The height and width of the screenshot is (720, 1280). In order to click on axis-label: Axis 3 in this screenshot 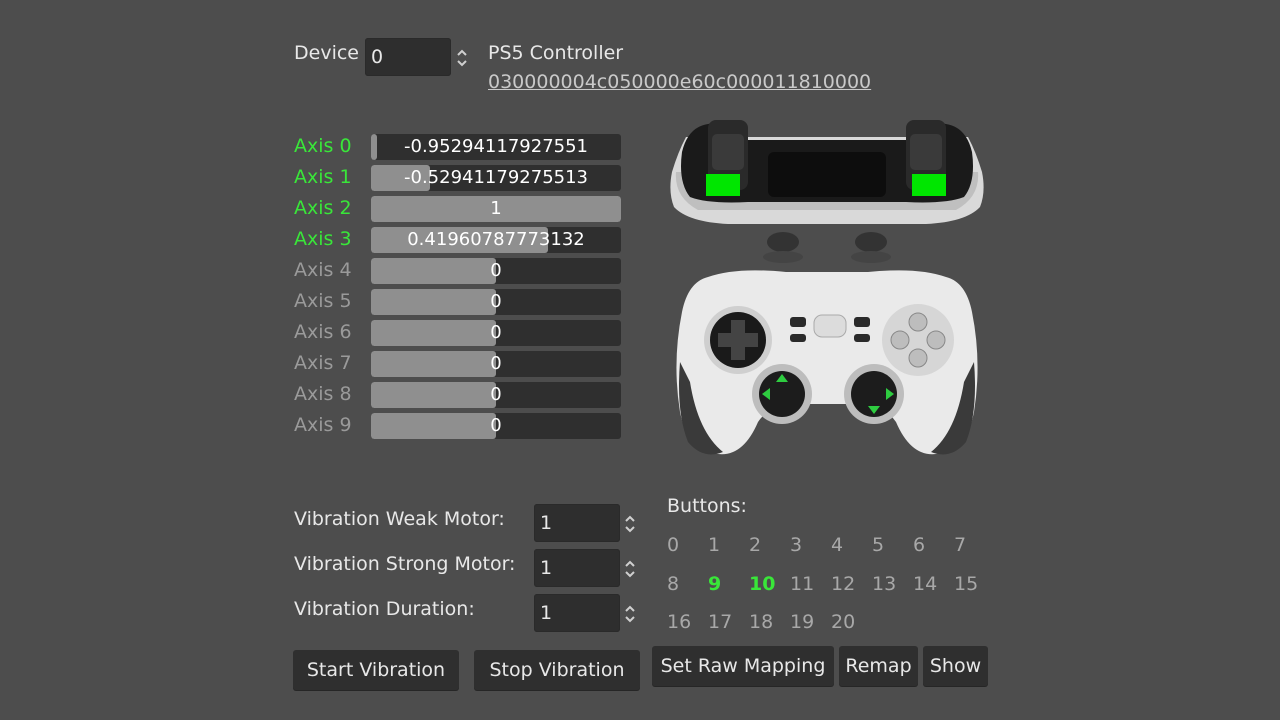, I will do `click(323, 239)`.